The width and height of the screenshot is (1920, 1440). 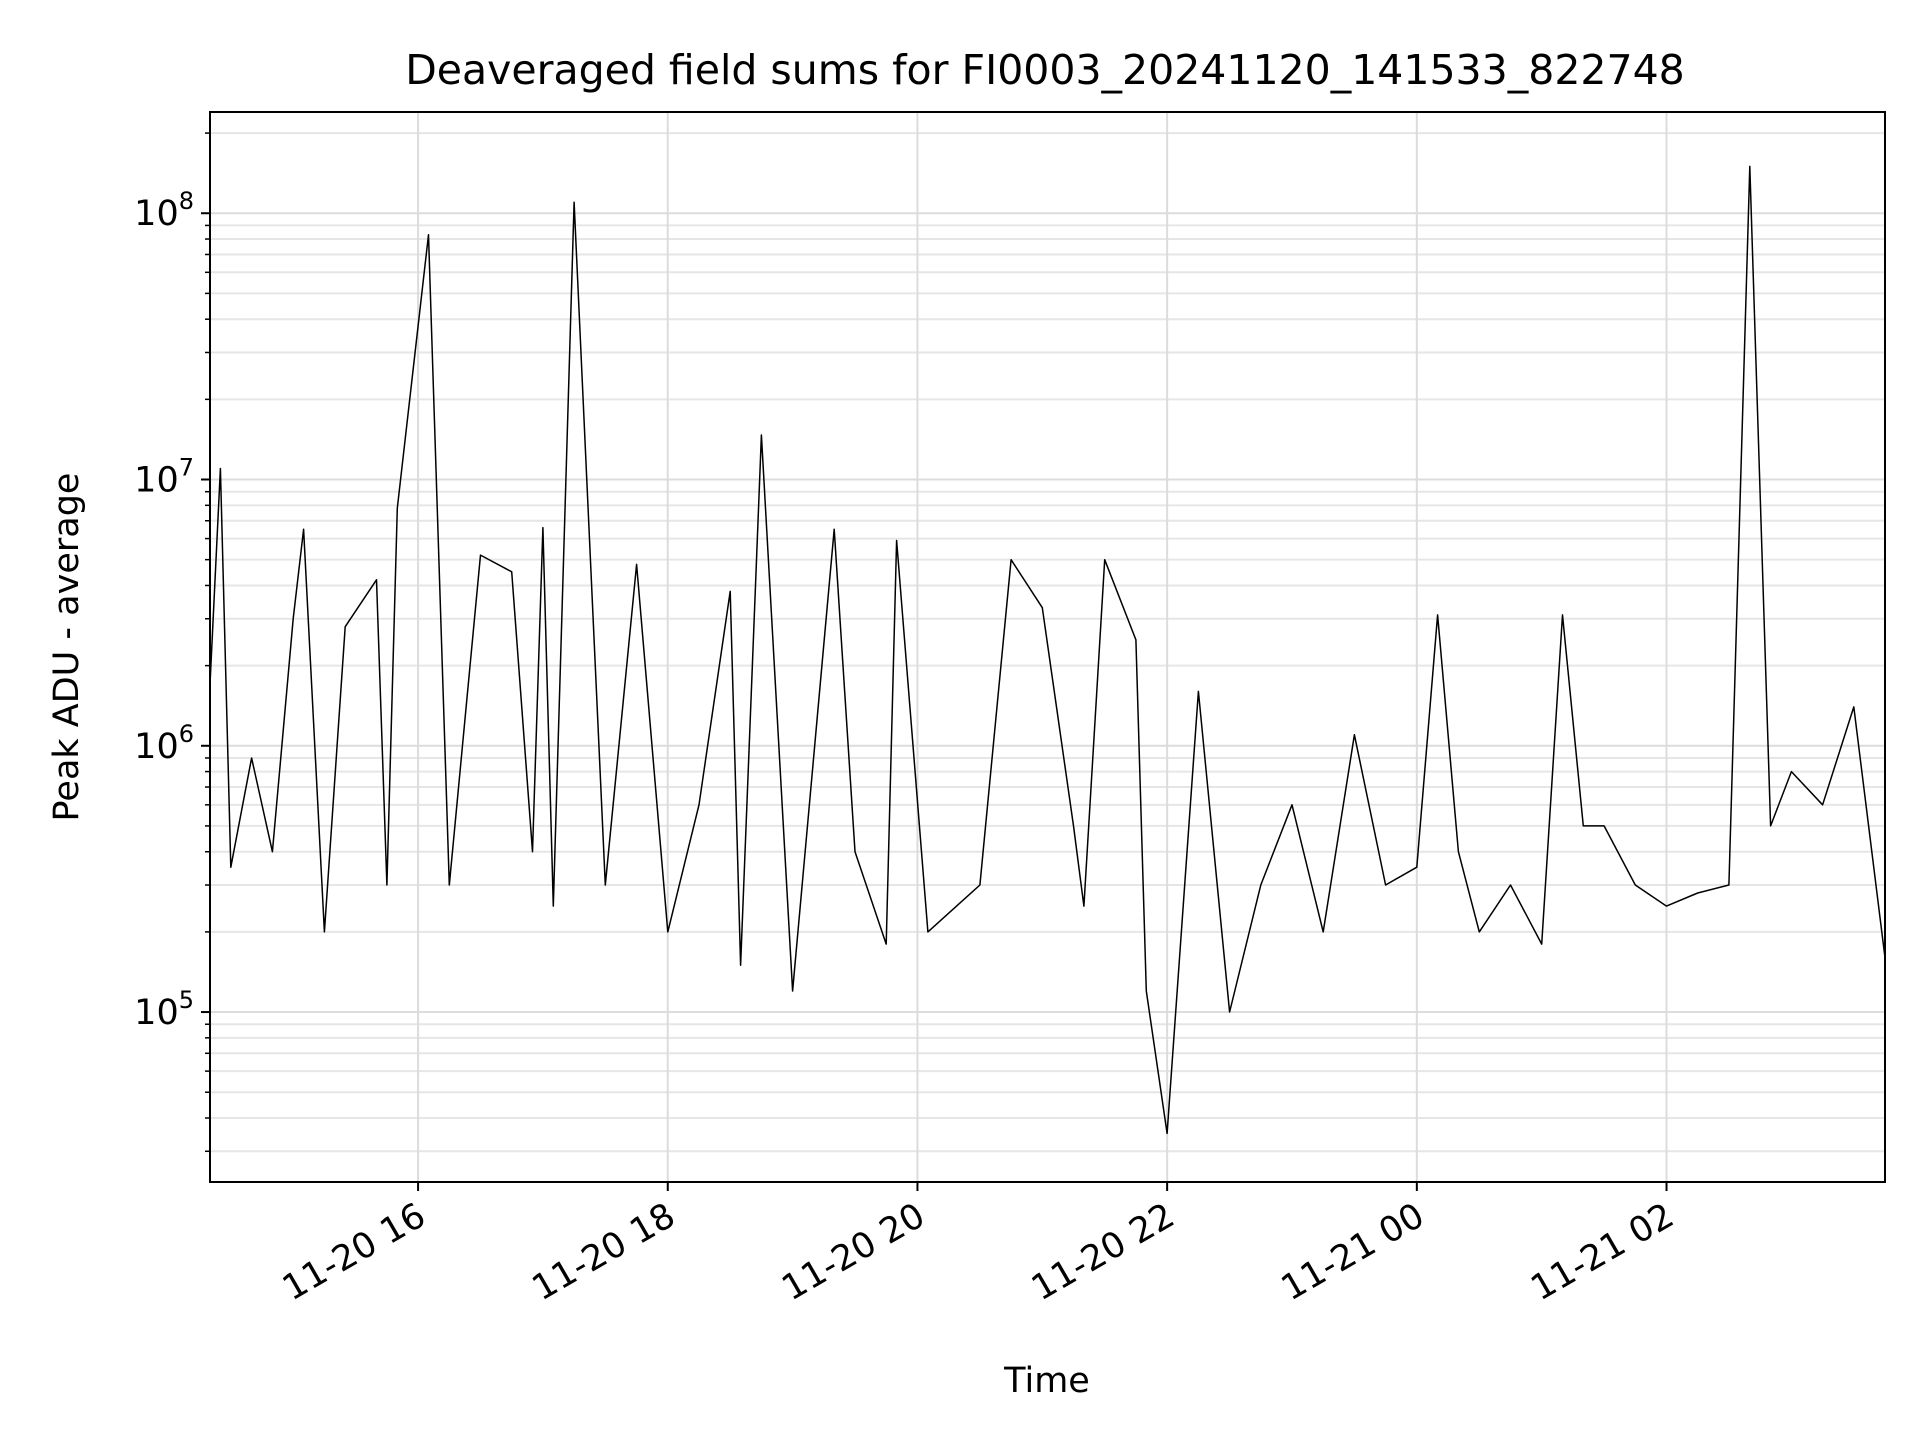 What do you see at coordinates (67, 647) in the screenshot?
I see `y-axis-label: Peak ADU - average` at bounding box center [67, 647].